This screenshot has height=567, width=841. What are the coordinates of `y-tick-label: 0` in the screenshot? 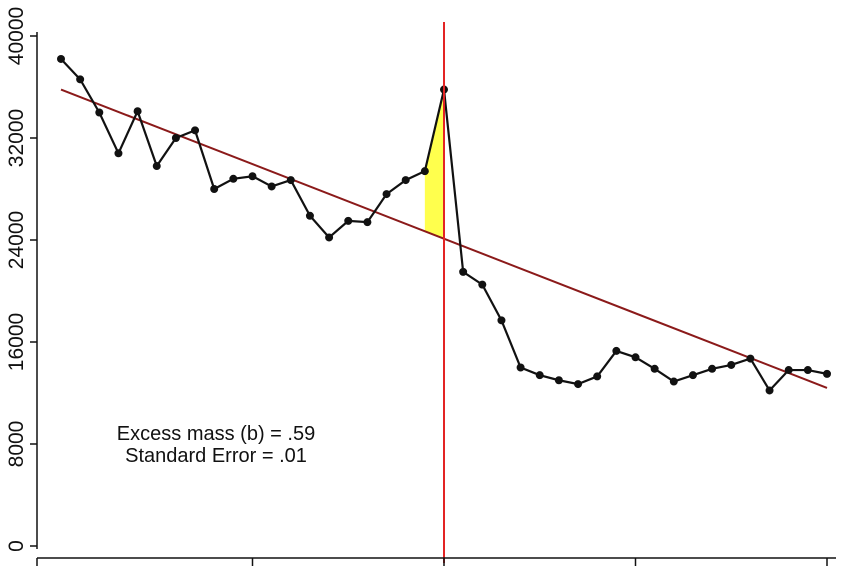 It's located at (16, 546).